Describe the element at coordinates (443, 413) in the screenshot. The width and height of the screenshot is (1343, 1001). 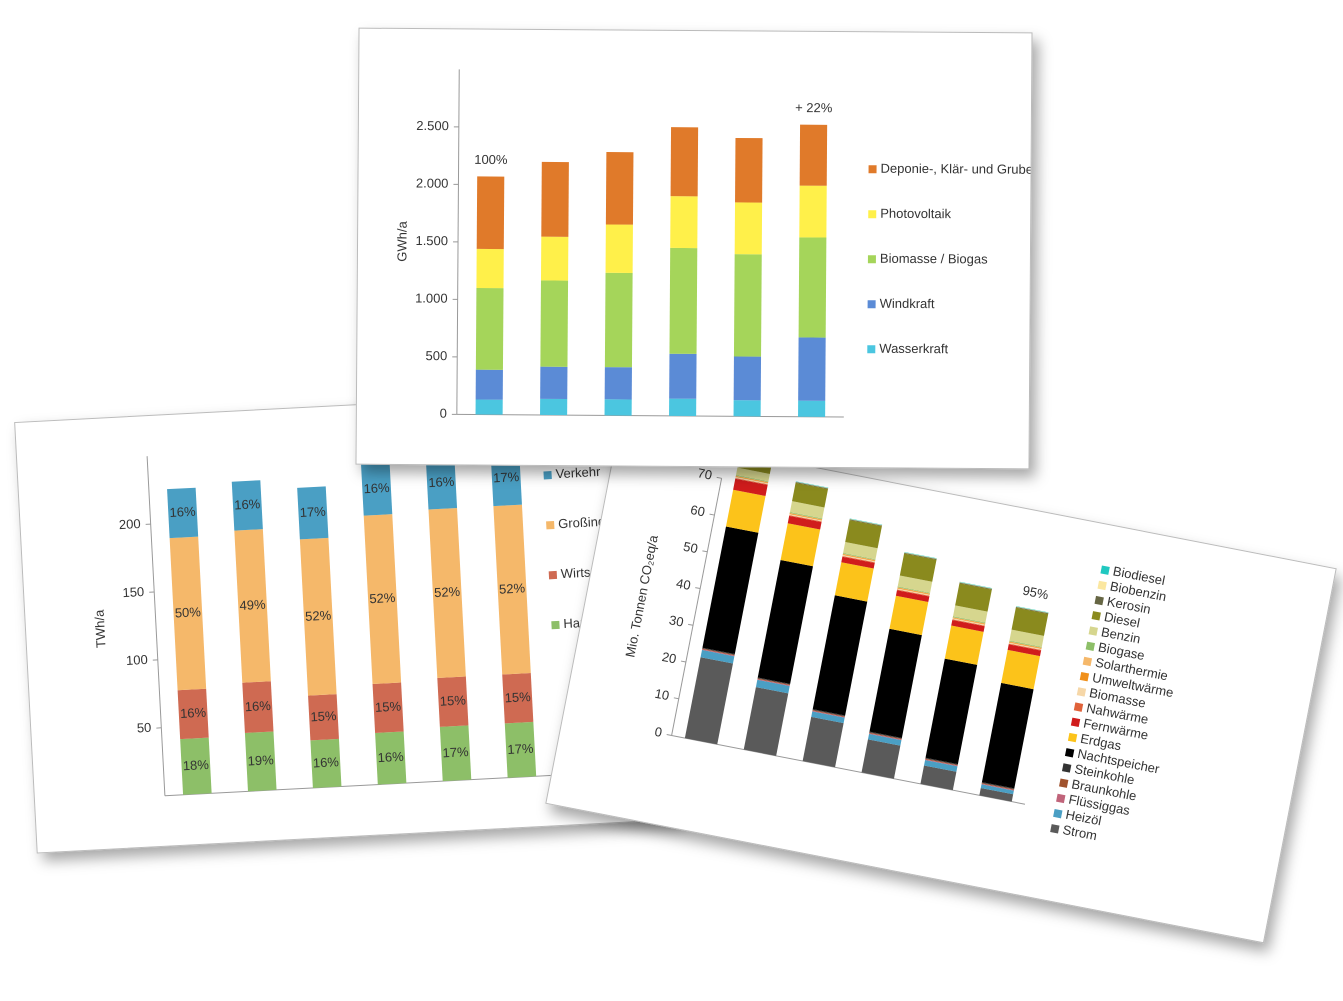
I see `y-tick-label: 0` at that location.